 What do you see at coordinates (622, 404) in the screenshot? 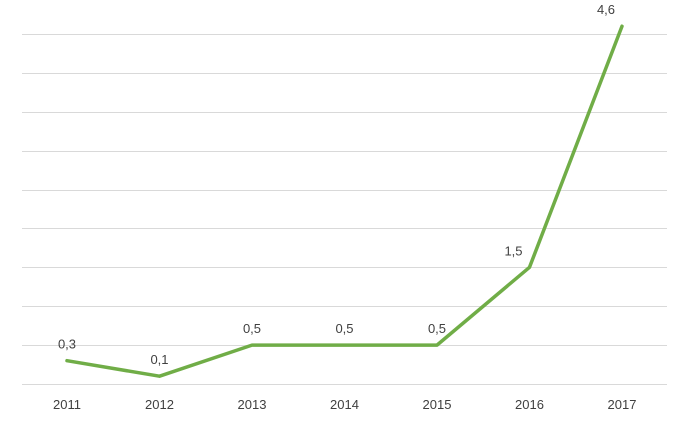
I see `x-tick-label: 2017` at bounding box center [622, 404].